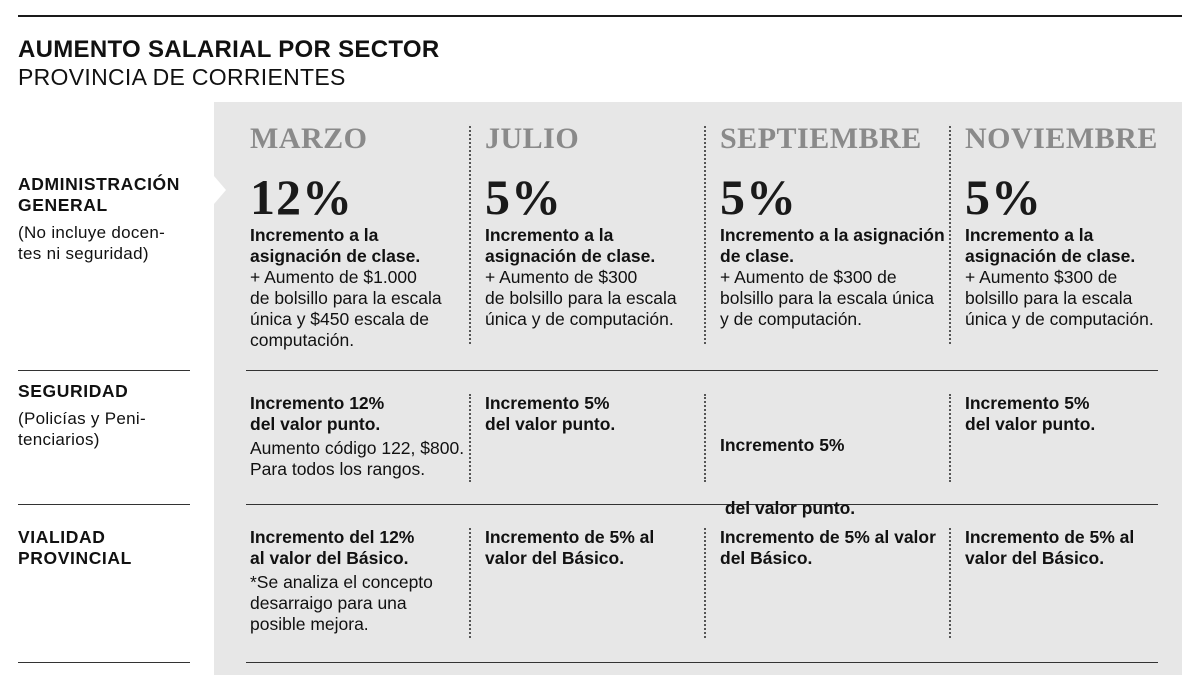 This screenshot has height=675, width=1200. I want to click on sector-note-line: (Policías y Peni-, so click(82, 418).